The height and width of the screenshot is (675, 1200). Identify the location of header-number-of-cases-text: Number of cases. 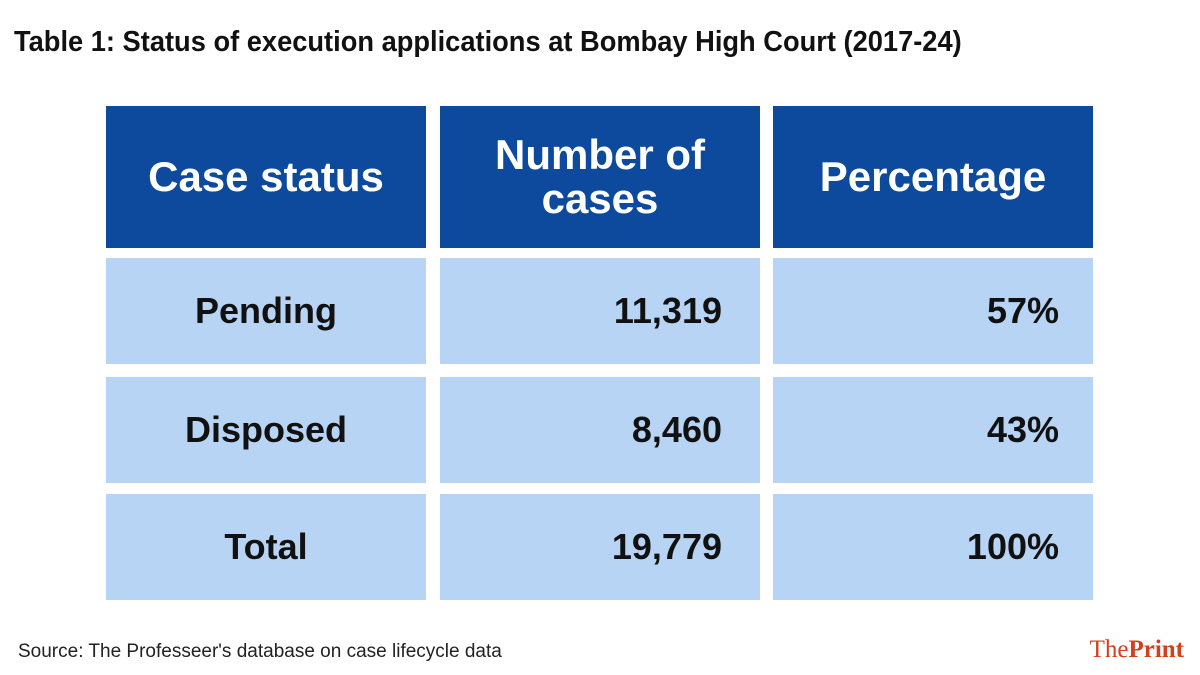
(600, 176).